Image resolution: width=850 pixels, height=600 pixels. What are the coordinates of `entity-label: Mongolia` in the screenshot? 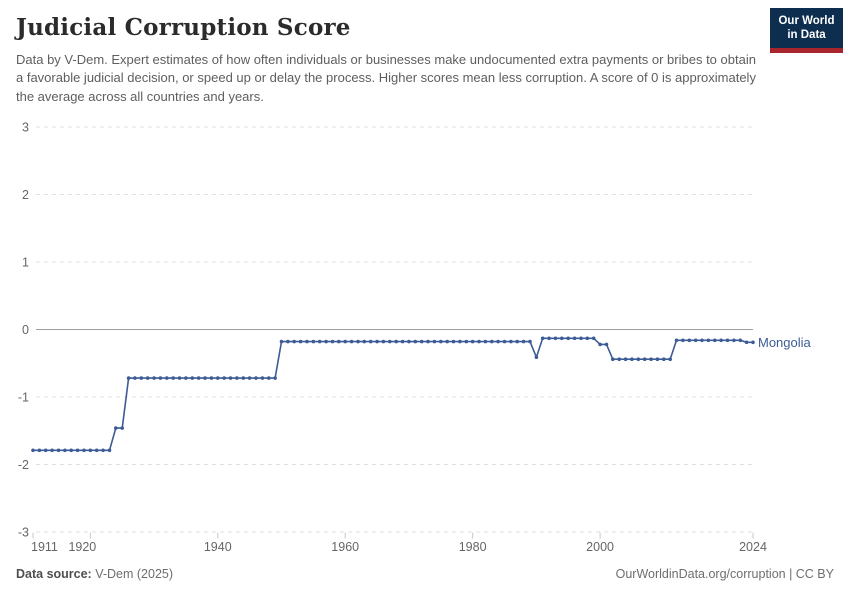 It's located at (785, 342).